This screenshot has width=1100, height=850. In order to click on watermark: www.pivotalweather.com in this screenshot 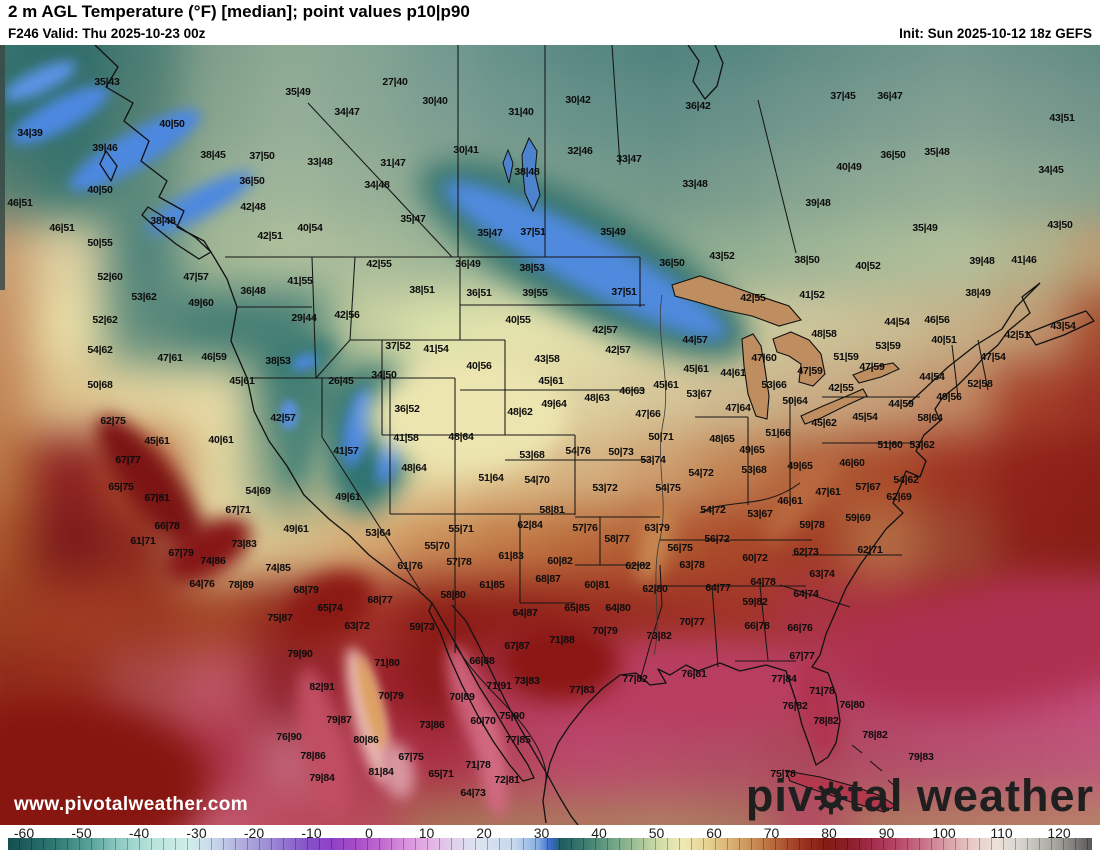, I will do `click(131, 804)`.